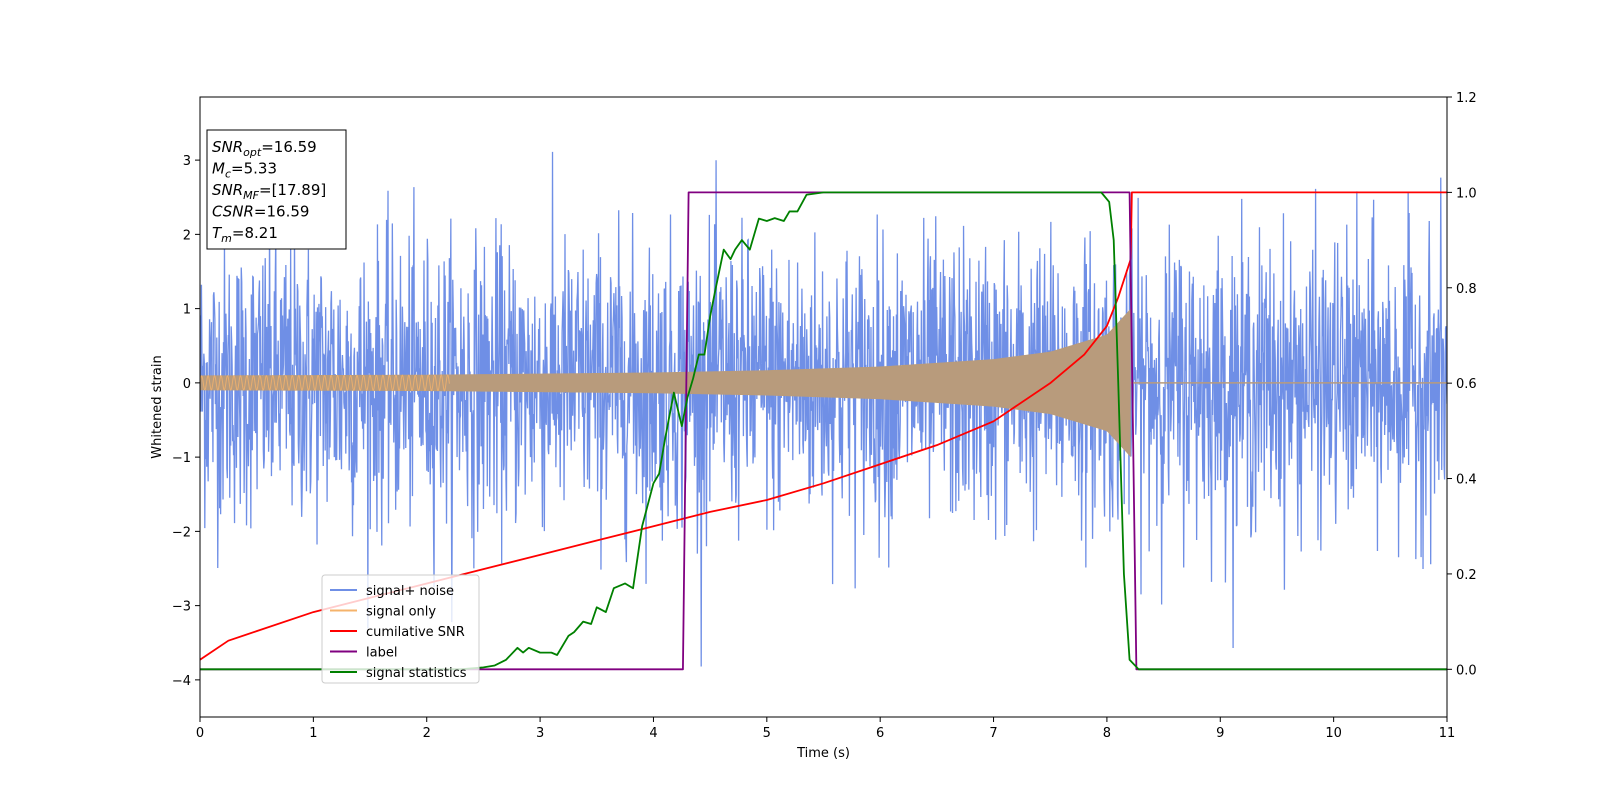  I want to click on legend-item: signal+ noise, so click(392, 591).